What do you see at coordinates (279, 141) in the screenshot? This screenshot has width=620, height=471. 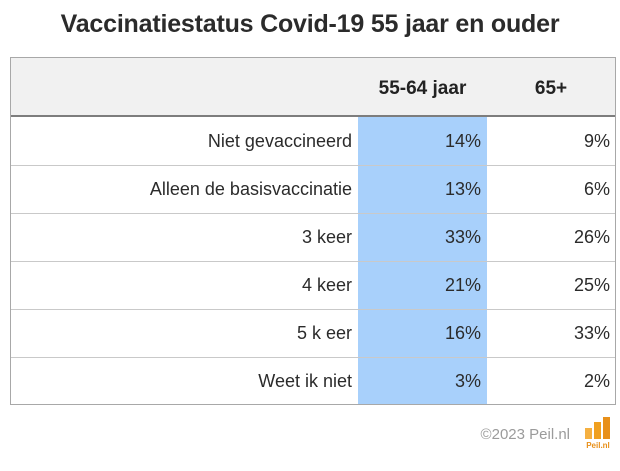 I see `row-label: Niet gevaccineerd` at bounding box center [279, 141].